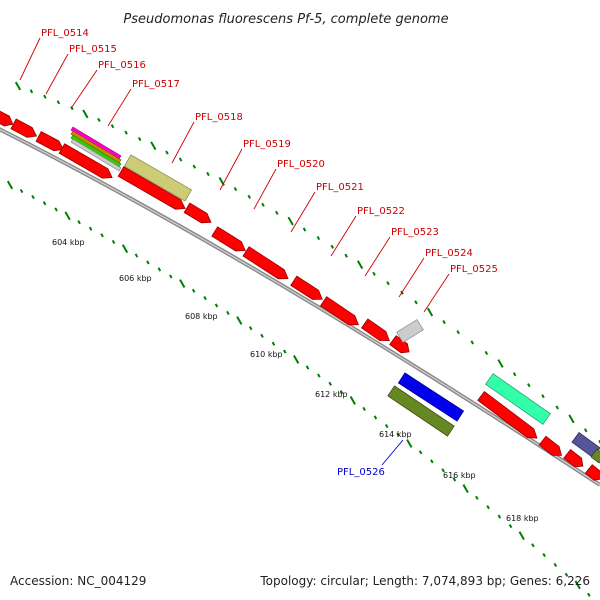 The image size is (600, 600). I want to click on gene-label: PFL_0518, so click(219, 117).